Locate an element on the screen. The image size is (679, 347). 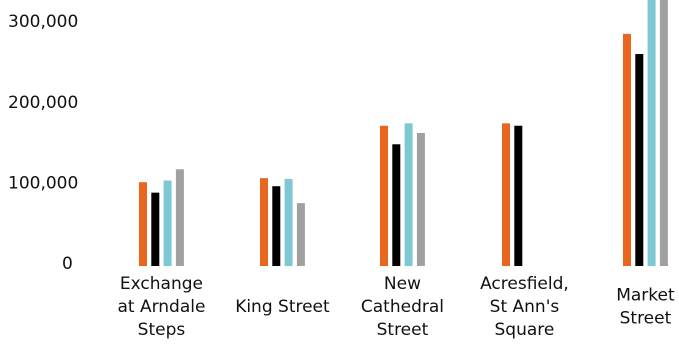
x-category-label: King Street is located at coordinates (282, 307).